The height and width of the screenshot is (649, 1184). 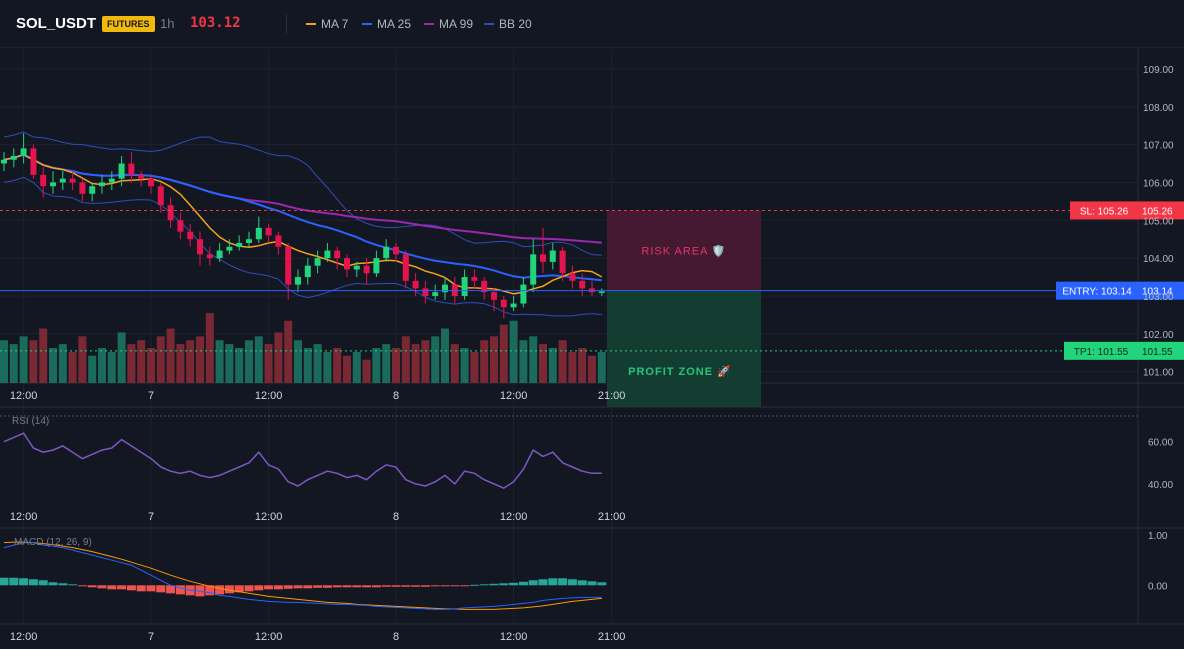 What do you see at coordinates (335, 24) in the screenshot?
I see `legend-ma7-label: MA 7` at bounding box center [335, 24].